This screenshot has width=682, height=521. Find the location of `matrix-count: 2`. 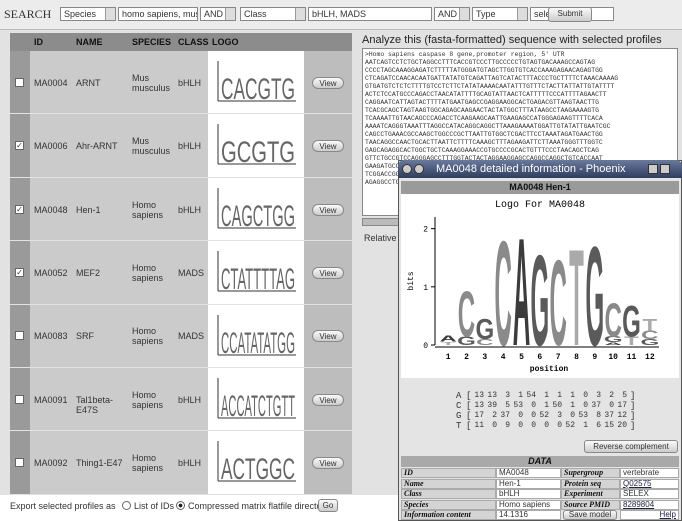

matrix-count: 2 is located at coordinates (494, 415).